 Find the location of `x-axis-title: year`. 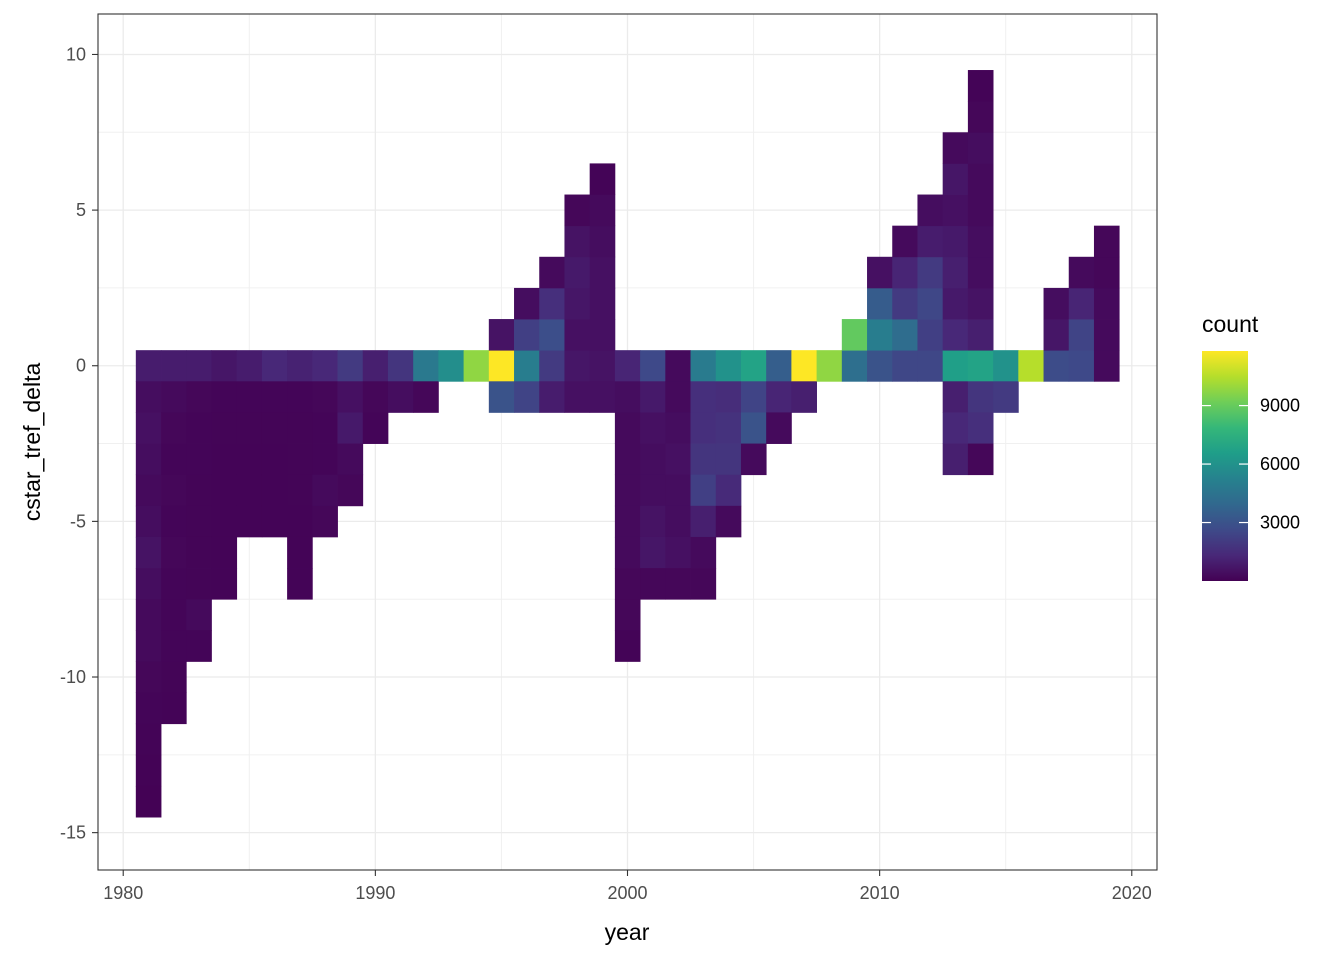

x-axis-title: year is located at coordinates (627, 932).